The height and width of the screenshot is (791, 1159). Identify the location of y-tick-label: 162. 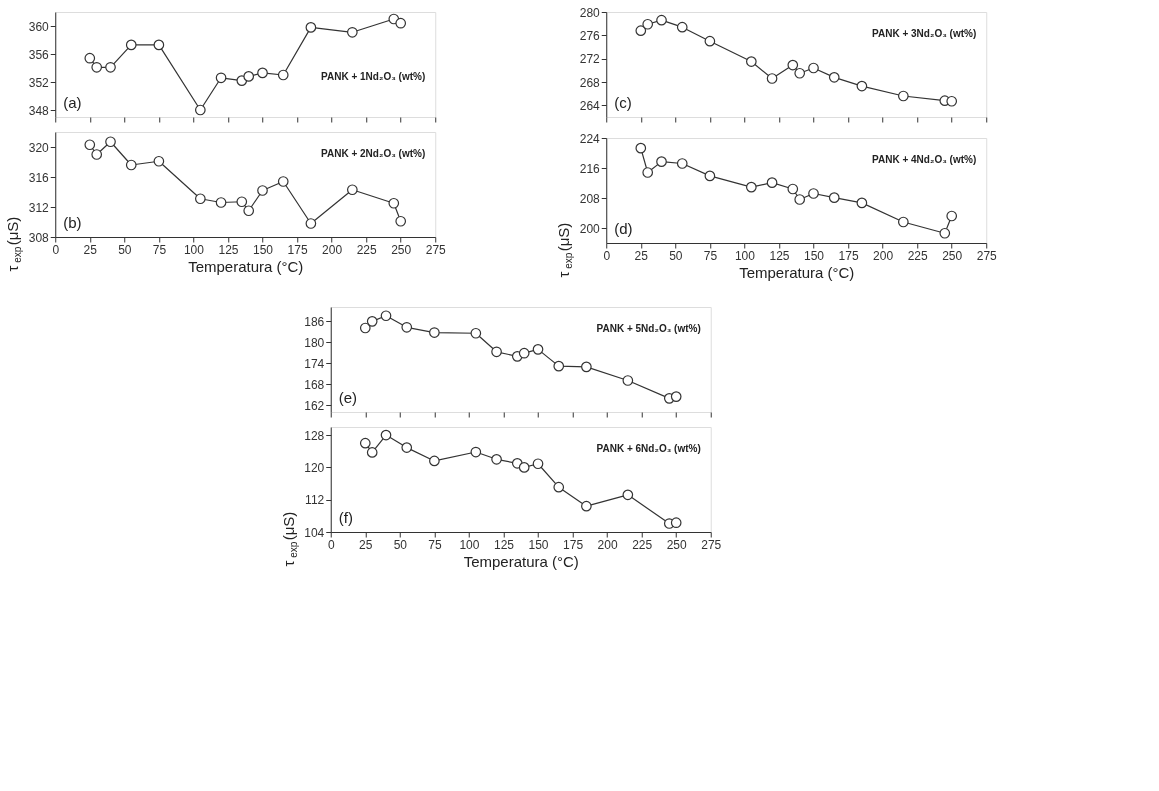
(314, 405).